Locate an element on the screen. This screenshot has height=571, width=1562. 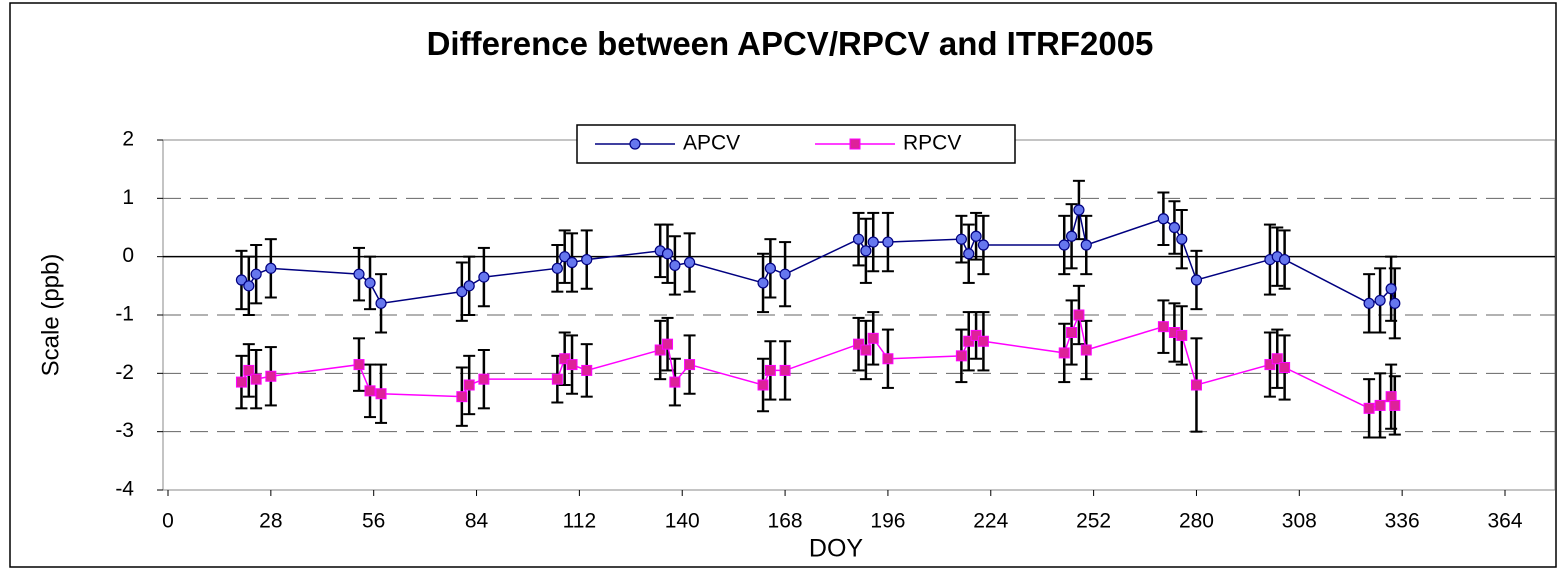
x-tick-label: 56 is located at coordinates (373, 521).